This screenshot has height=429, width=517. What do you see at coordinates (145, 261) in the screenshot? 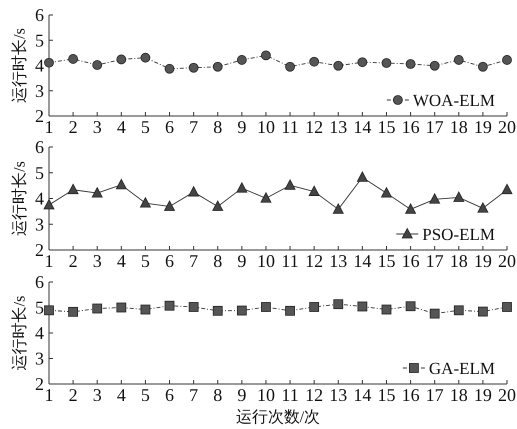
I see `x-tick-label: 5` at bounding box center [145, 261].